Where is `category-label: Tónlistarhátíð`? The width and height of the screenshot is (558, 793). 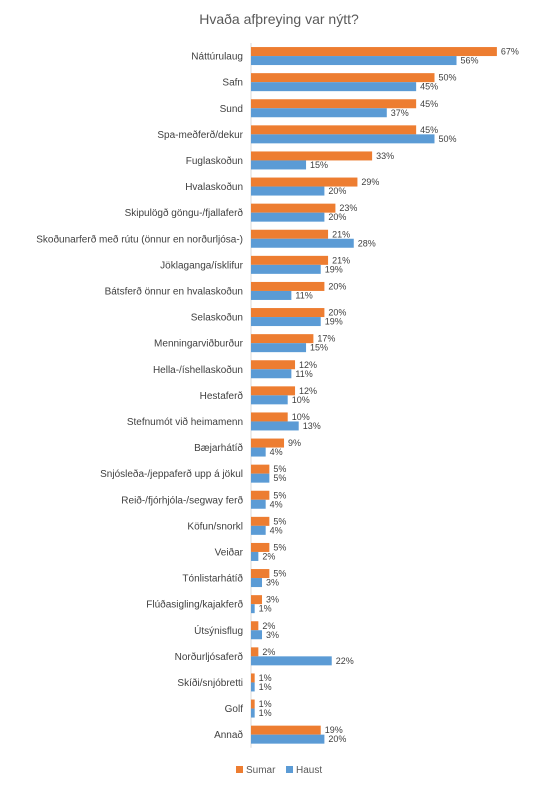
category-label: Tónlistarhátíð is located at coordinates (212, 579).